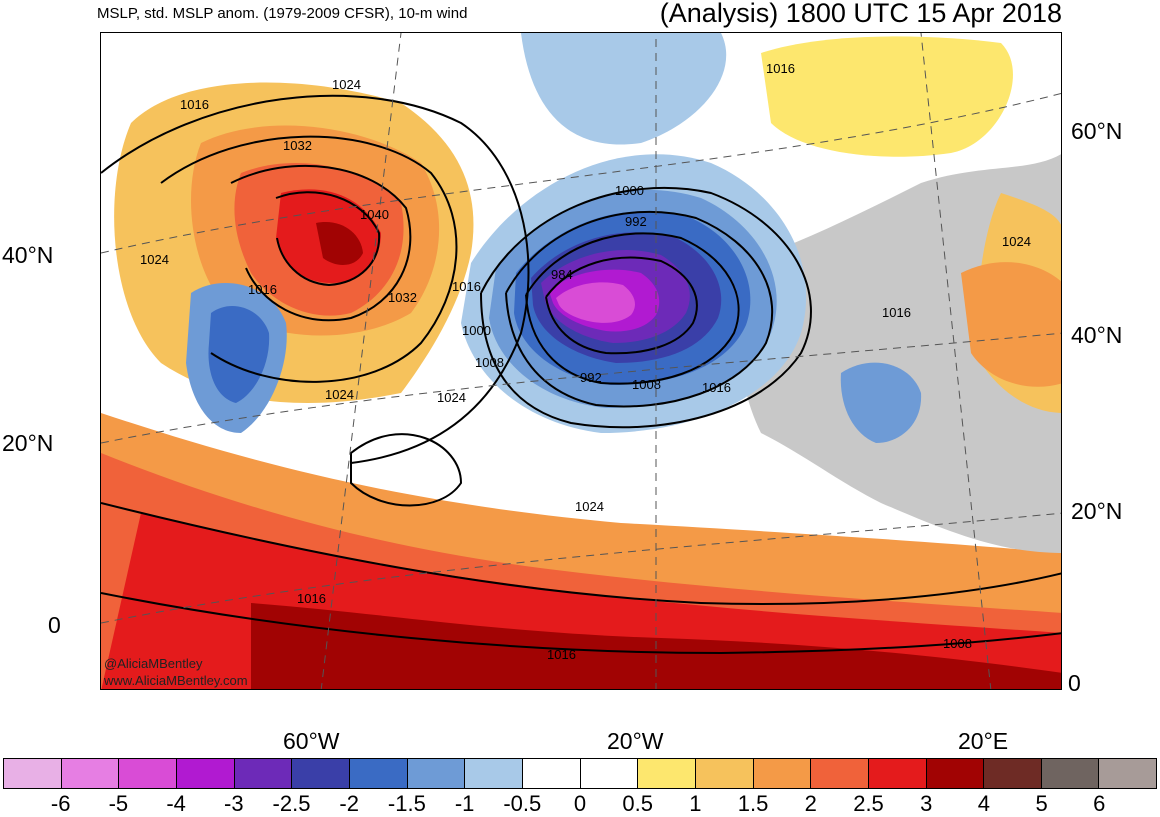  I want to click on colorbar-label: -2.5, so click(291, 803).